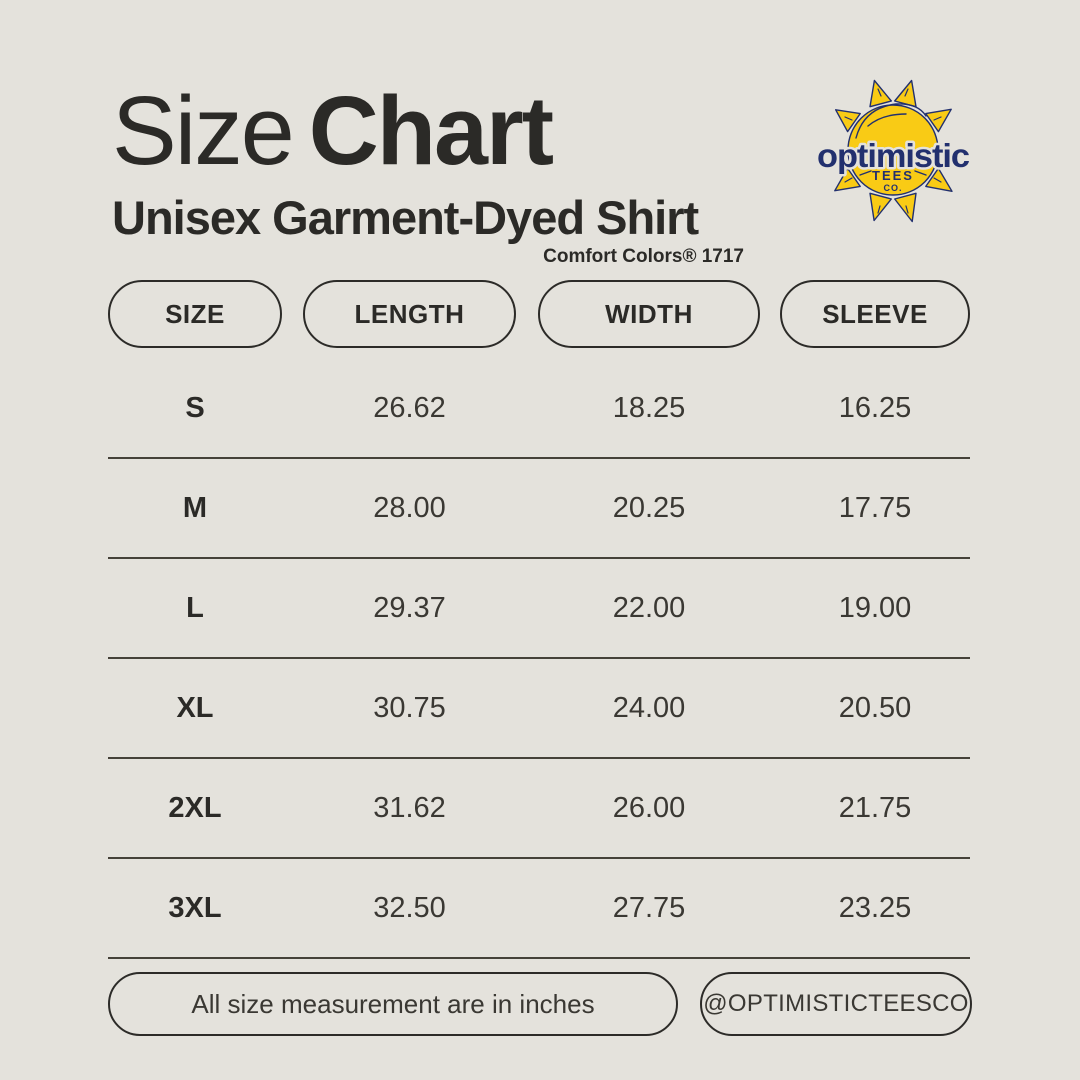 Image resolution: width=1080 pixels, height=1080 pixels. I want to click on sleeve-value: 21.75, so click(875, 807).